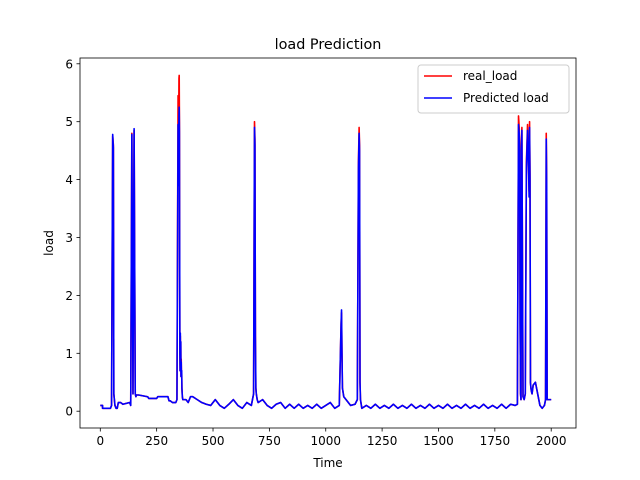  What do you see at coordinates (438, 441) in the screenshot?
I see `x-tick-label: 1500` at bounding box center [438, 441].